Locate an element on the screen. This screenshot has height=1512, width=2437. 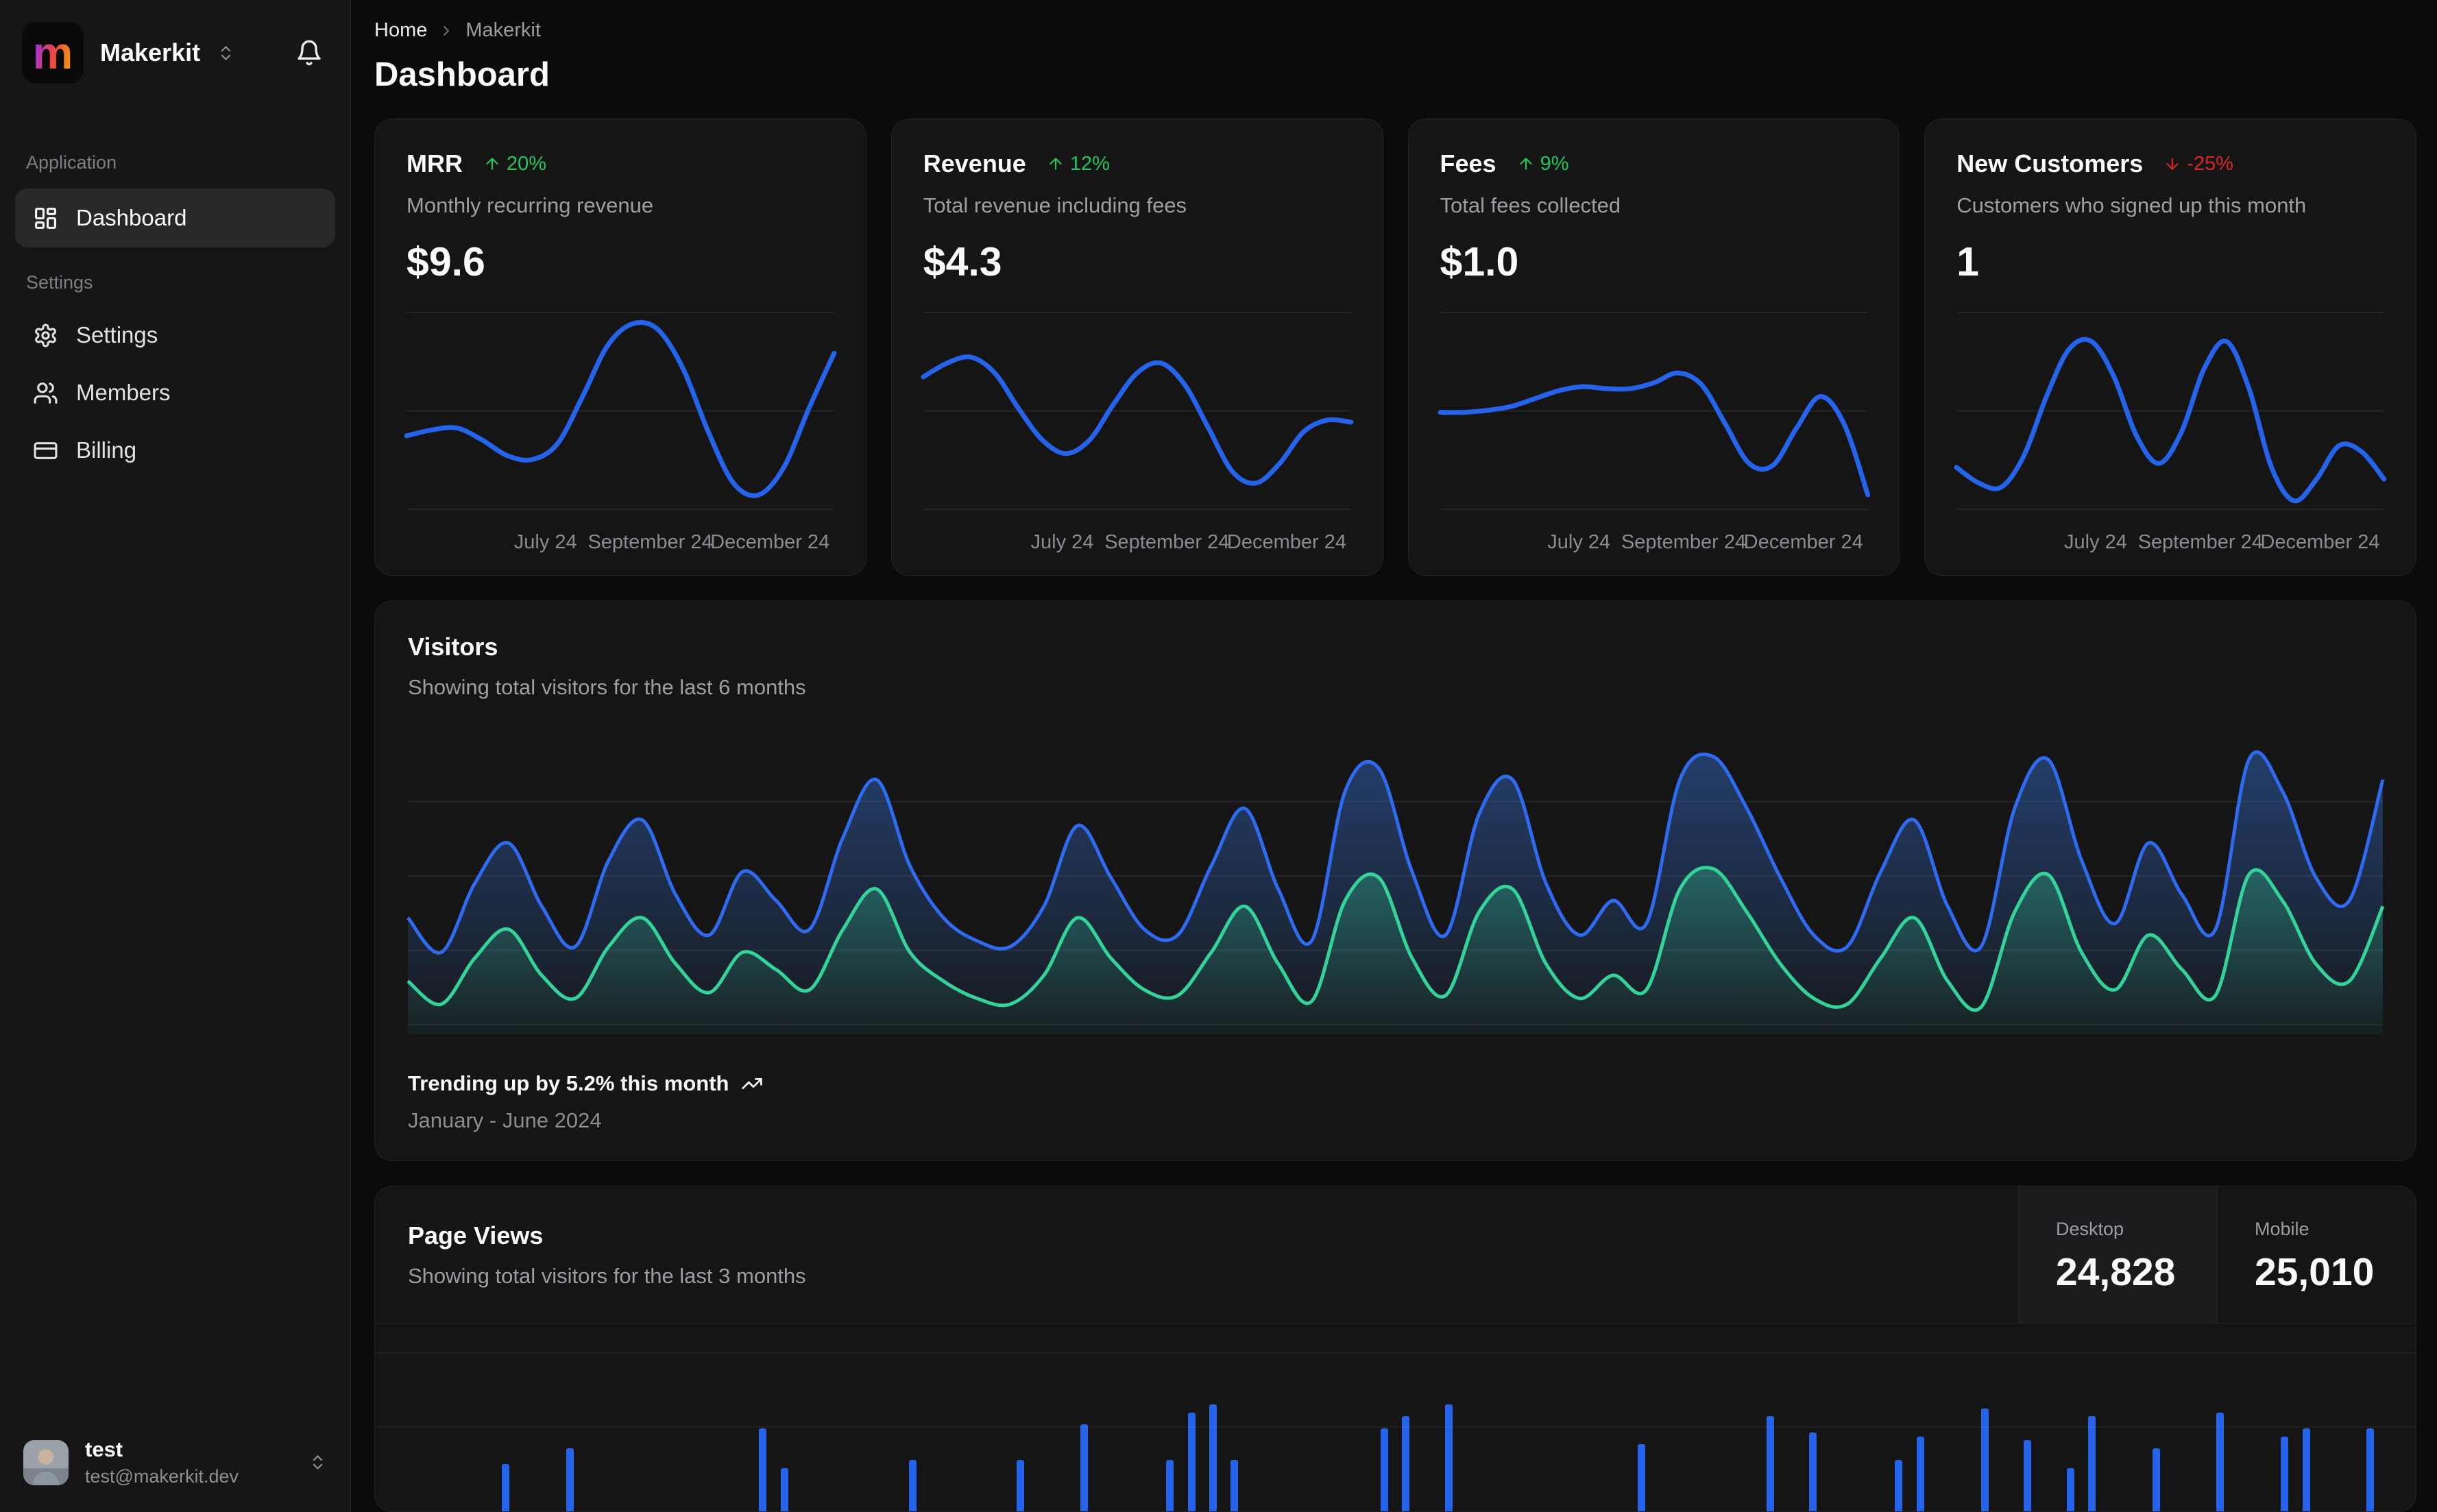
stat-subtitle: Total fees collected is located at coordinates (1530, 205).